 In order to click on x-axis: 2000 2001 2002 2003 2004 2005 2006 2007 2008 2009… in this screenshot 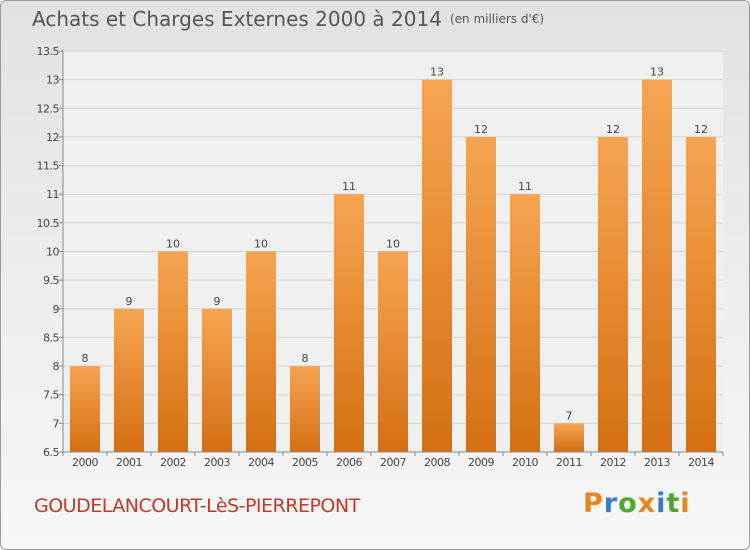, I will do `click(393, 460)`.